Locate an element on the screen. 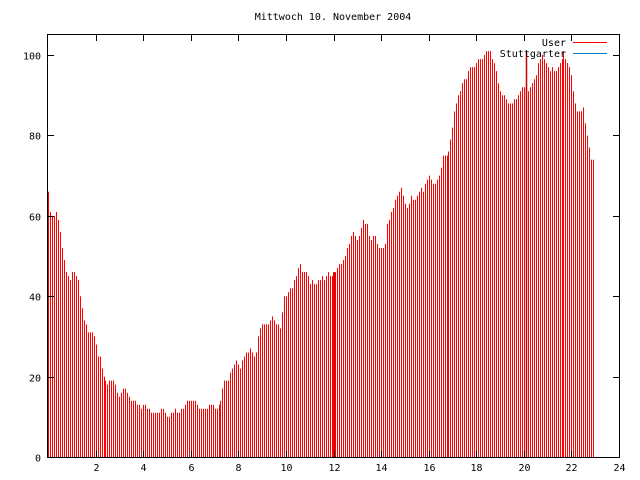 The width and height of the screenshot is (640, 480). x-tick-label: 6 is located at coordinates (191, 468).